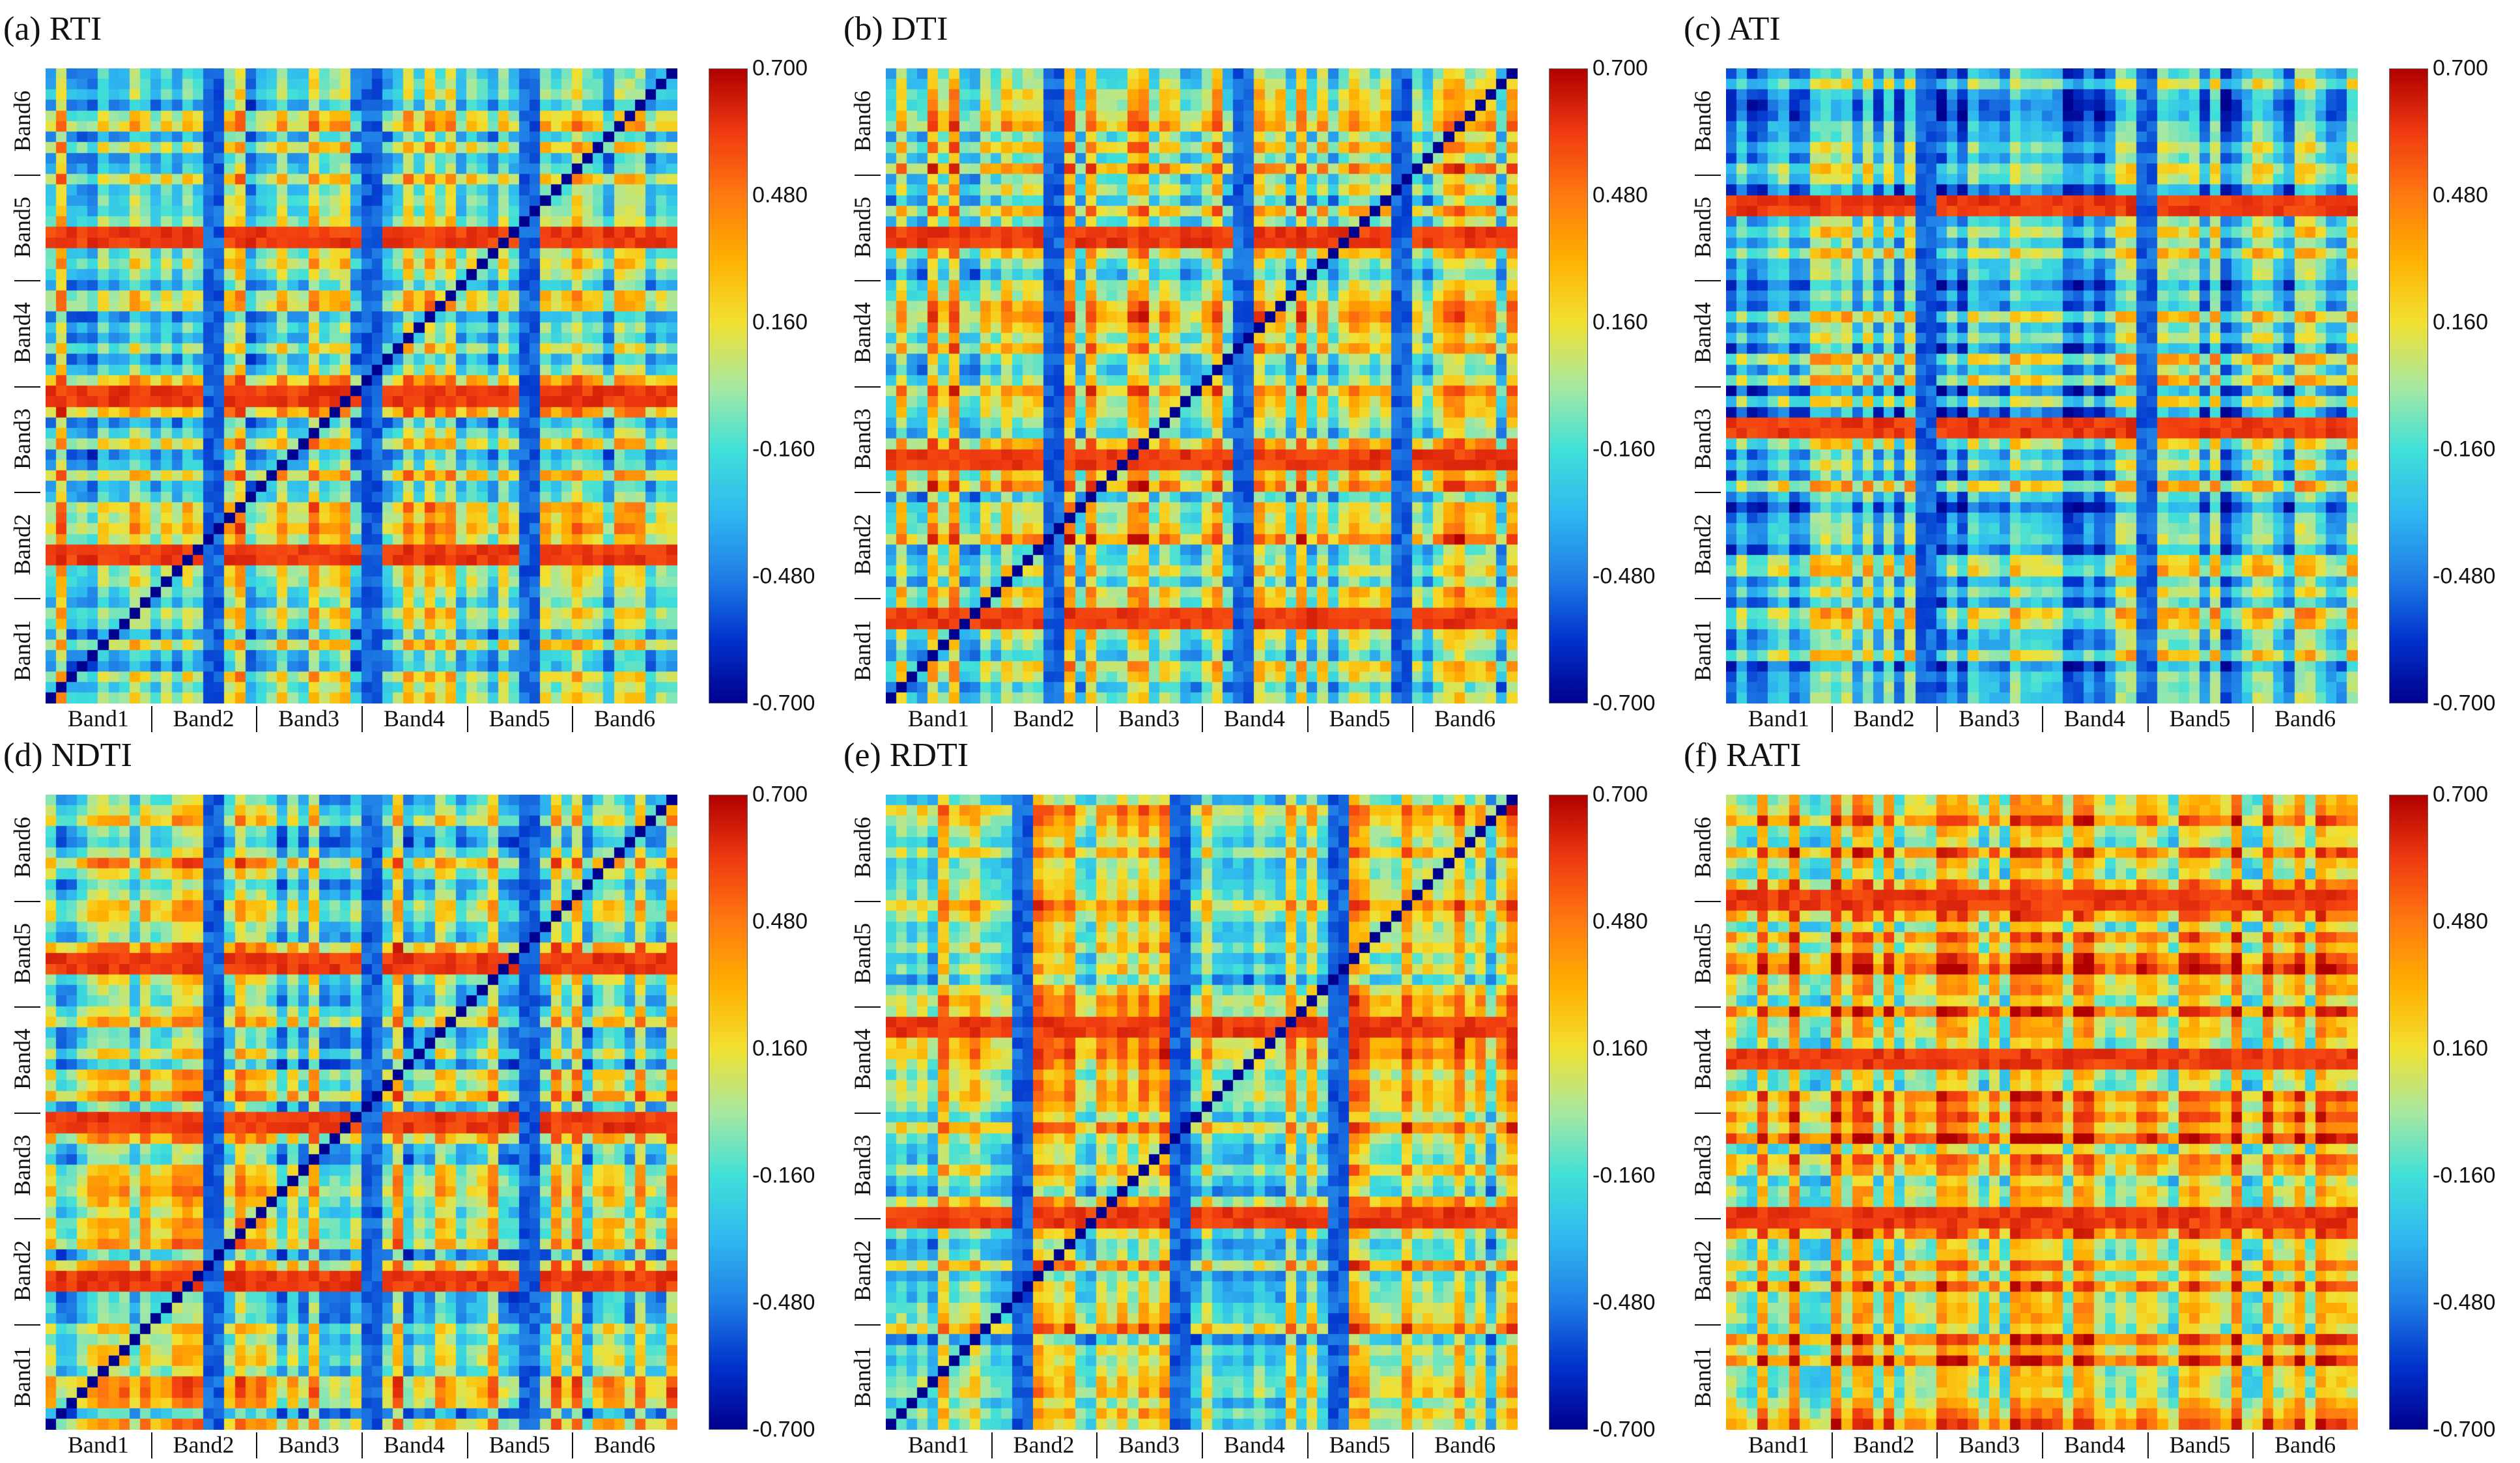 Image resolution: width=2520 pixels, height=1463 pixels. Describe the element at coordinates (862, 227) in the screenshot. I see `y-tick-label: Band5` at that location.